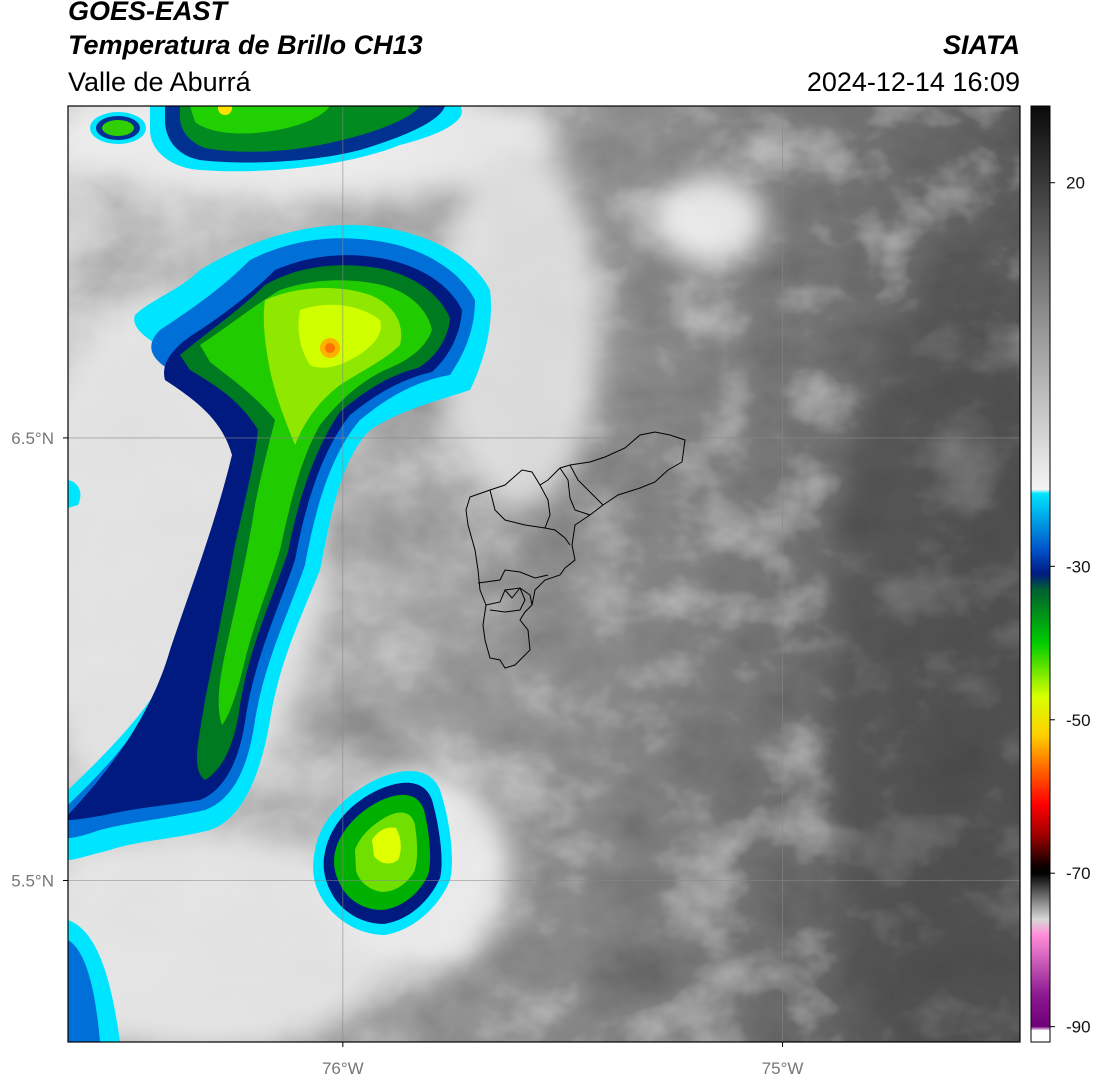  I want to click on colorbar-tick-label: -90, so click(1078, 1027).